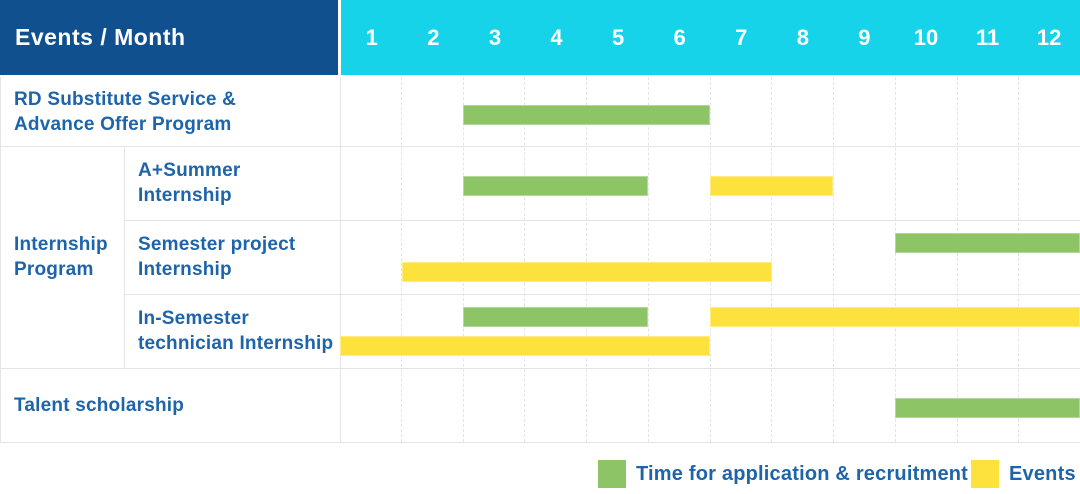  What do you see at coordinates (100, 37) in the screenshot?
I see `corner-header-label: Events / Month` at bounding box center [100, 37].